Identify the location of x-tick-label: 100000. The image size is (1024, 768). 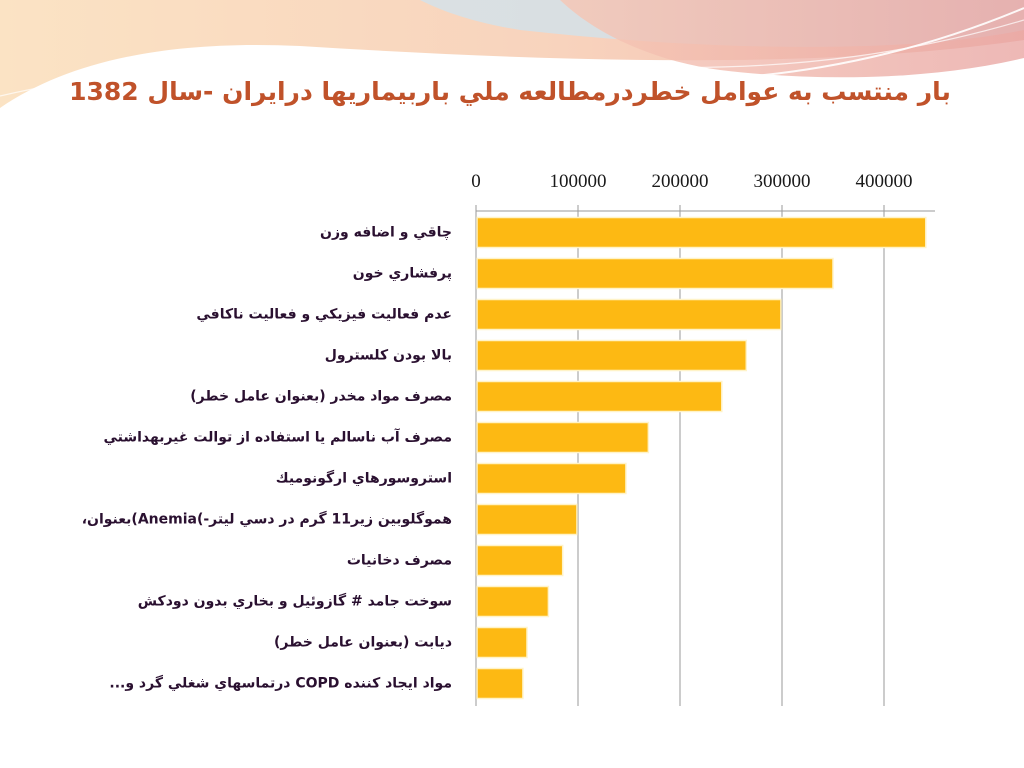
(578, 181).